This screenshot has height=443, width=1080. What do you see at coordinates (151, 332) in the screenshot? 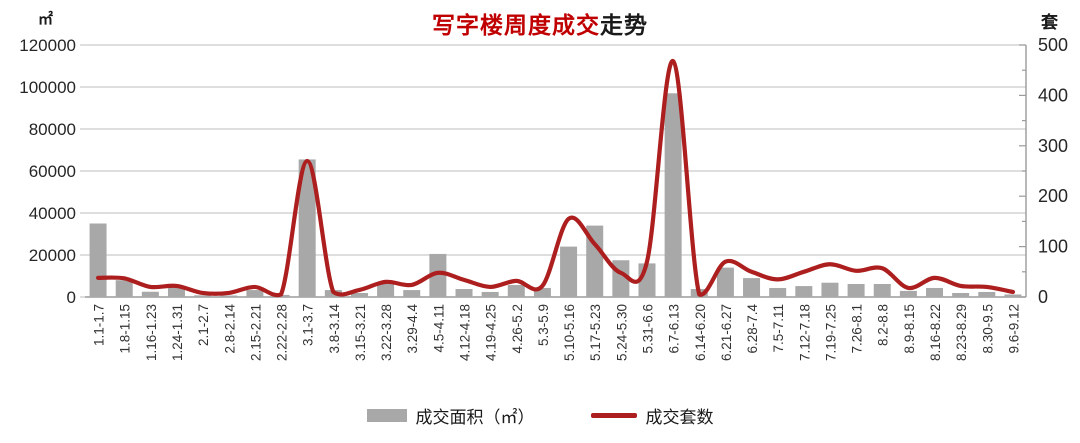
I see `x-axis-label: 1.16-1.23` at bounding box center [151, 332].